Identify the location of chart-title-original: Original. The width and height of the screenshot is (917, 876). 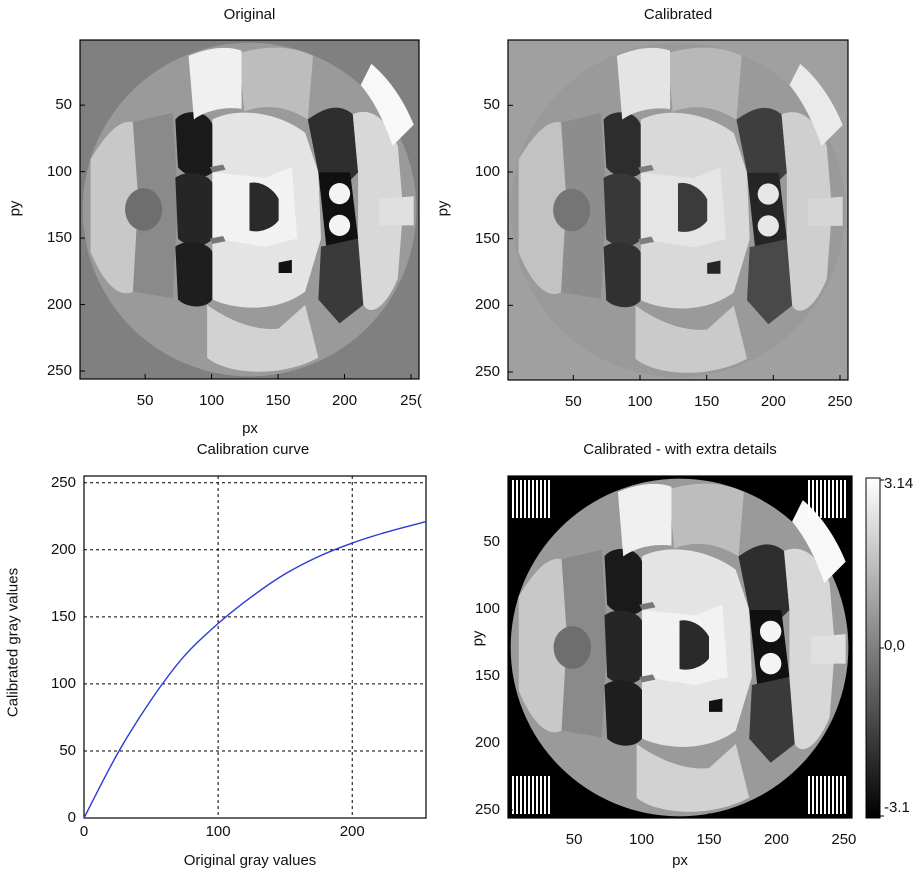
(249, 14).